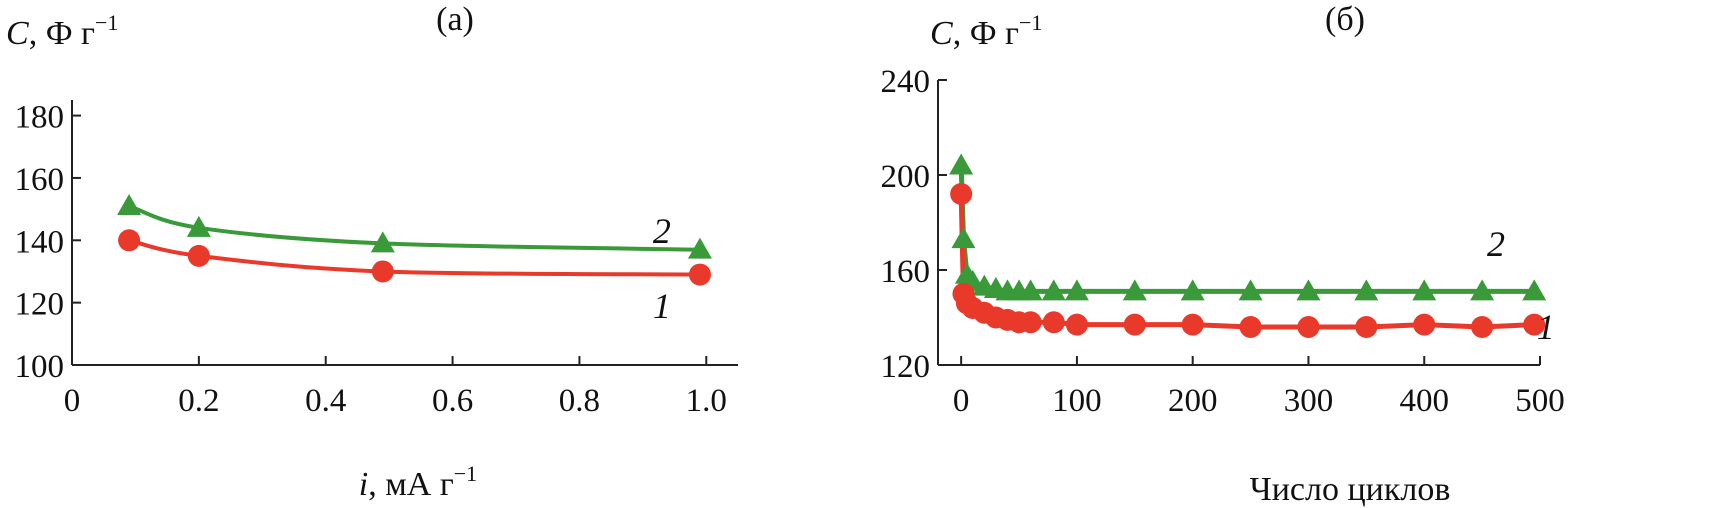 This screenshot has height=508, width=1710. What do you see at coordinates (1077, 401) in the screenshot?
I see `x-tick-label: 100` at bounding box center [1077, 401].